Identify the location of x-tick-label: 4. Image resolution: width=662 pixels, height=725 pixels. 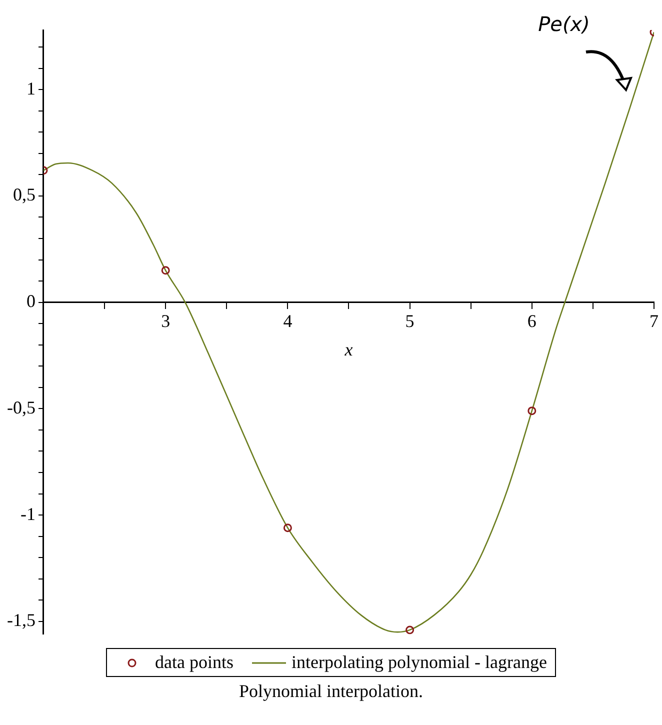
(287, 320).